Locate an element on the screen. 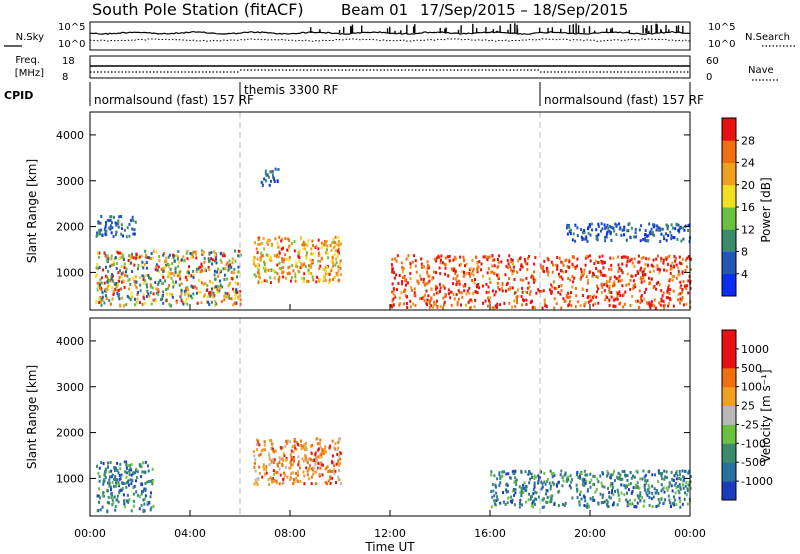 This screenshot has width=800, height=554. power-colorbar-tick-label-2: 12 is located at coordinates (748, 229).